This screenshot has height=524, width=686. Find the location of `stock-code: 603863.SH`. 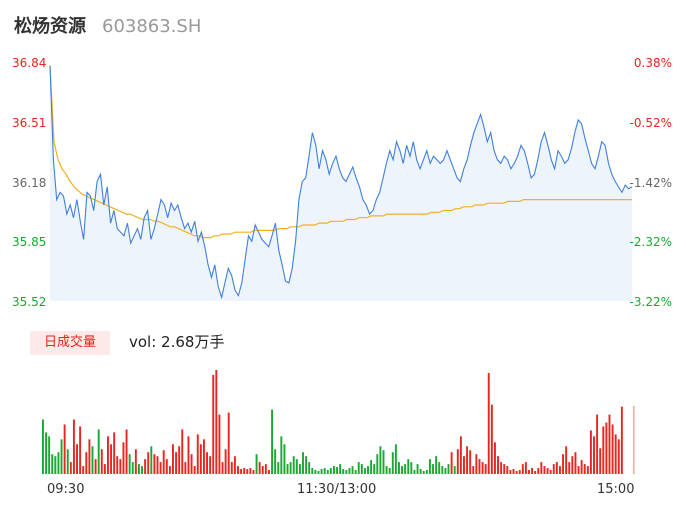

stock-code: 603863.SH is located at coordinates (152, 26).